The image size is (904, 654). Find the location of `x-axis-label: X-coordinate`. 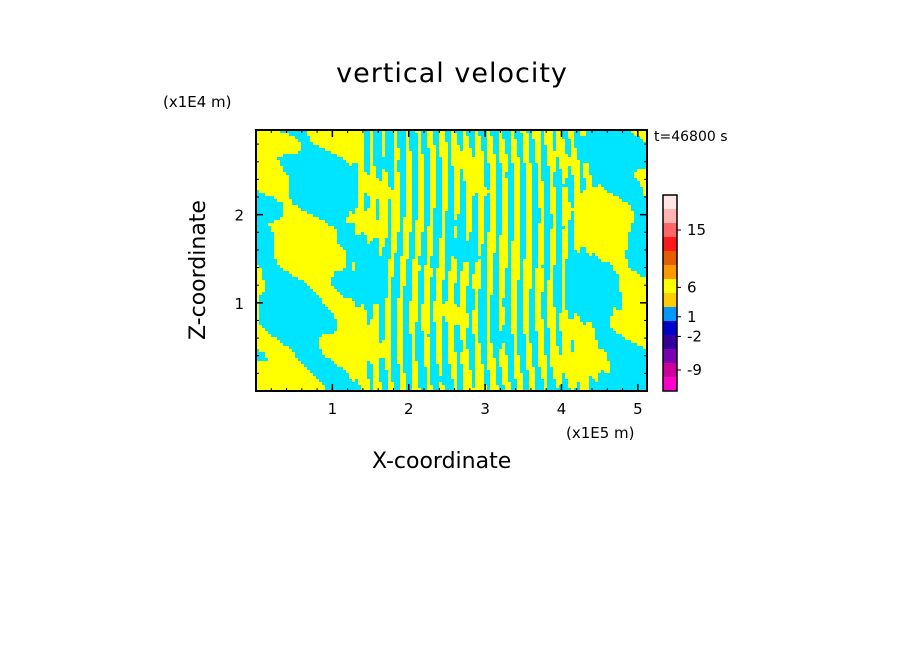

x-axis-label: X-coordinate is located at coordinates (442, 461).